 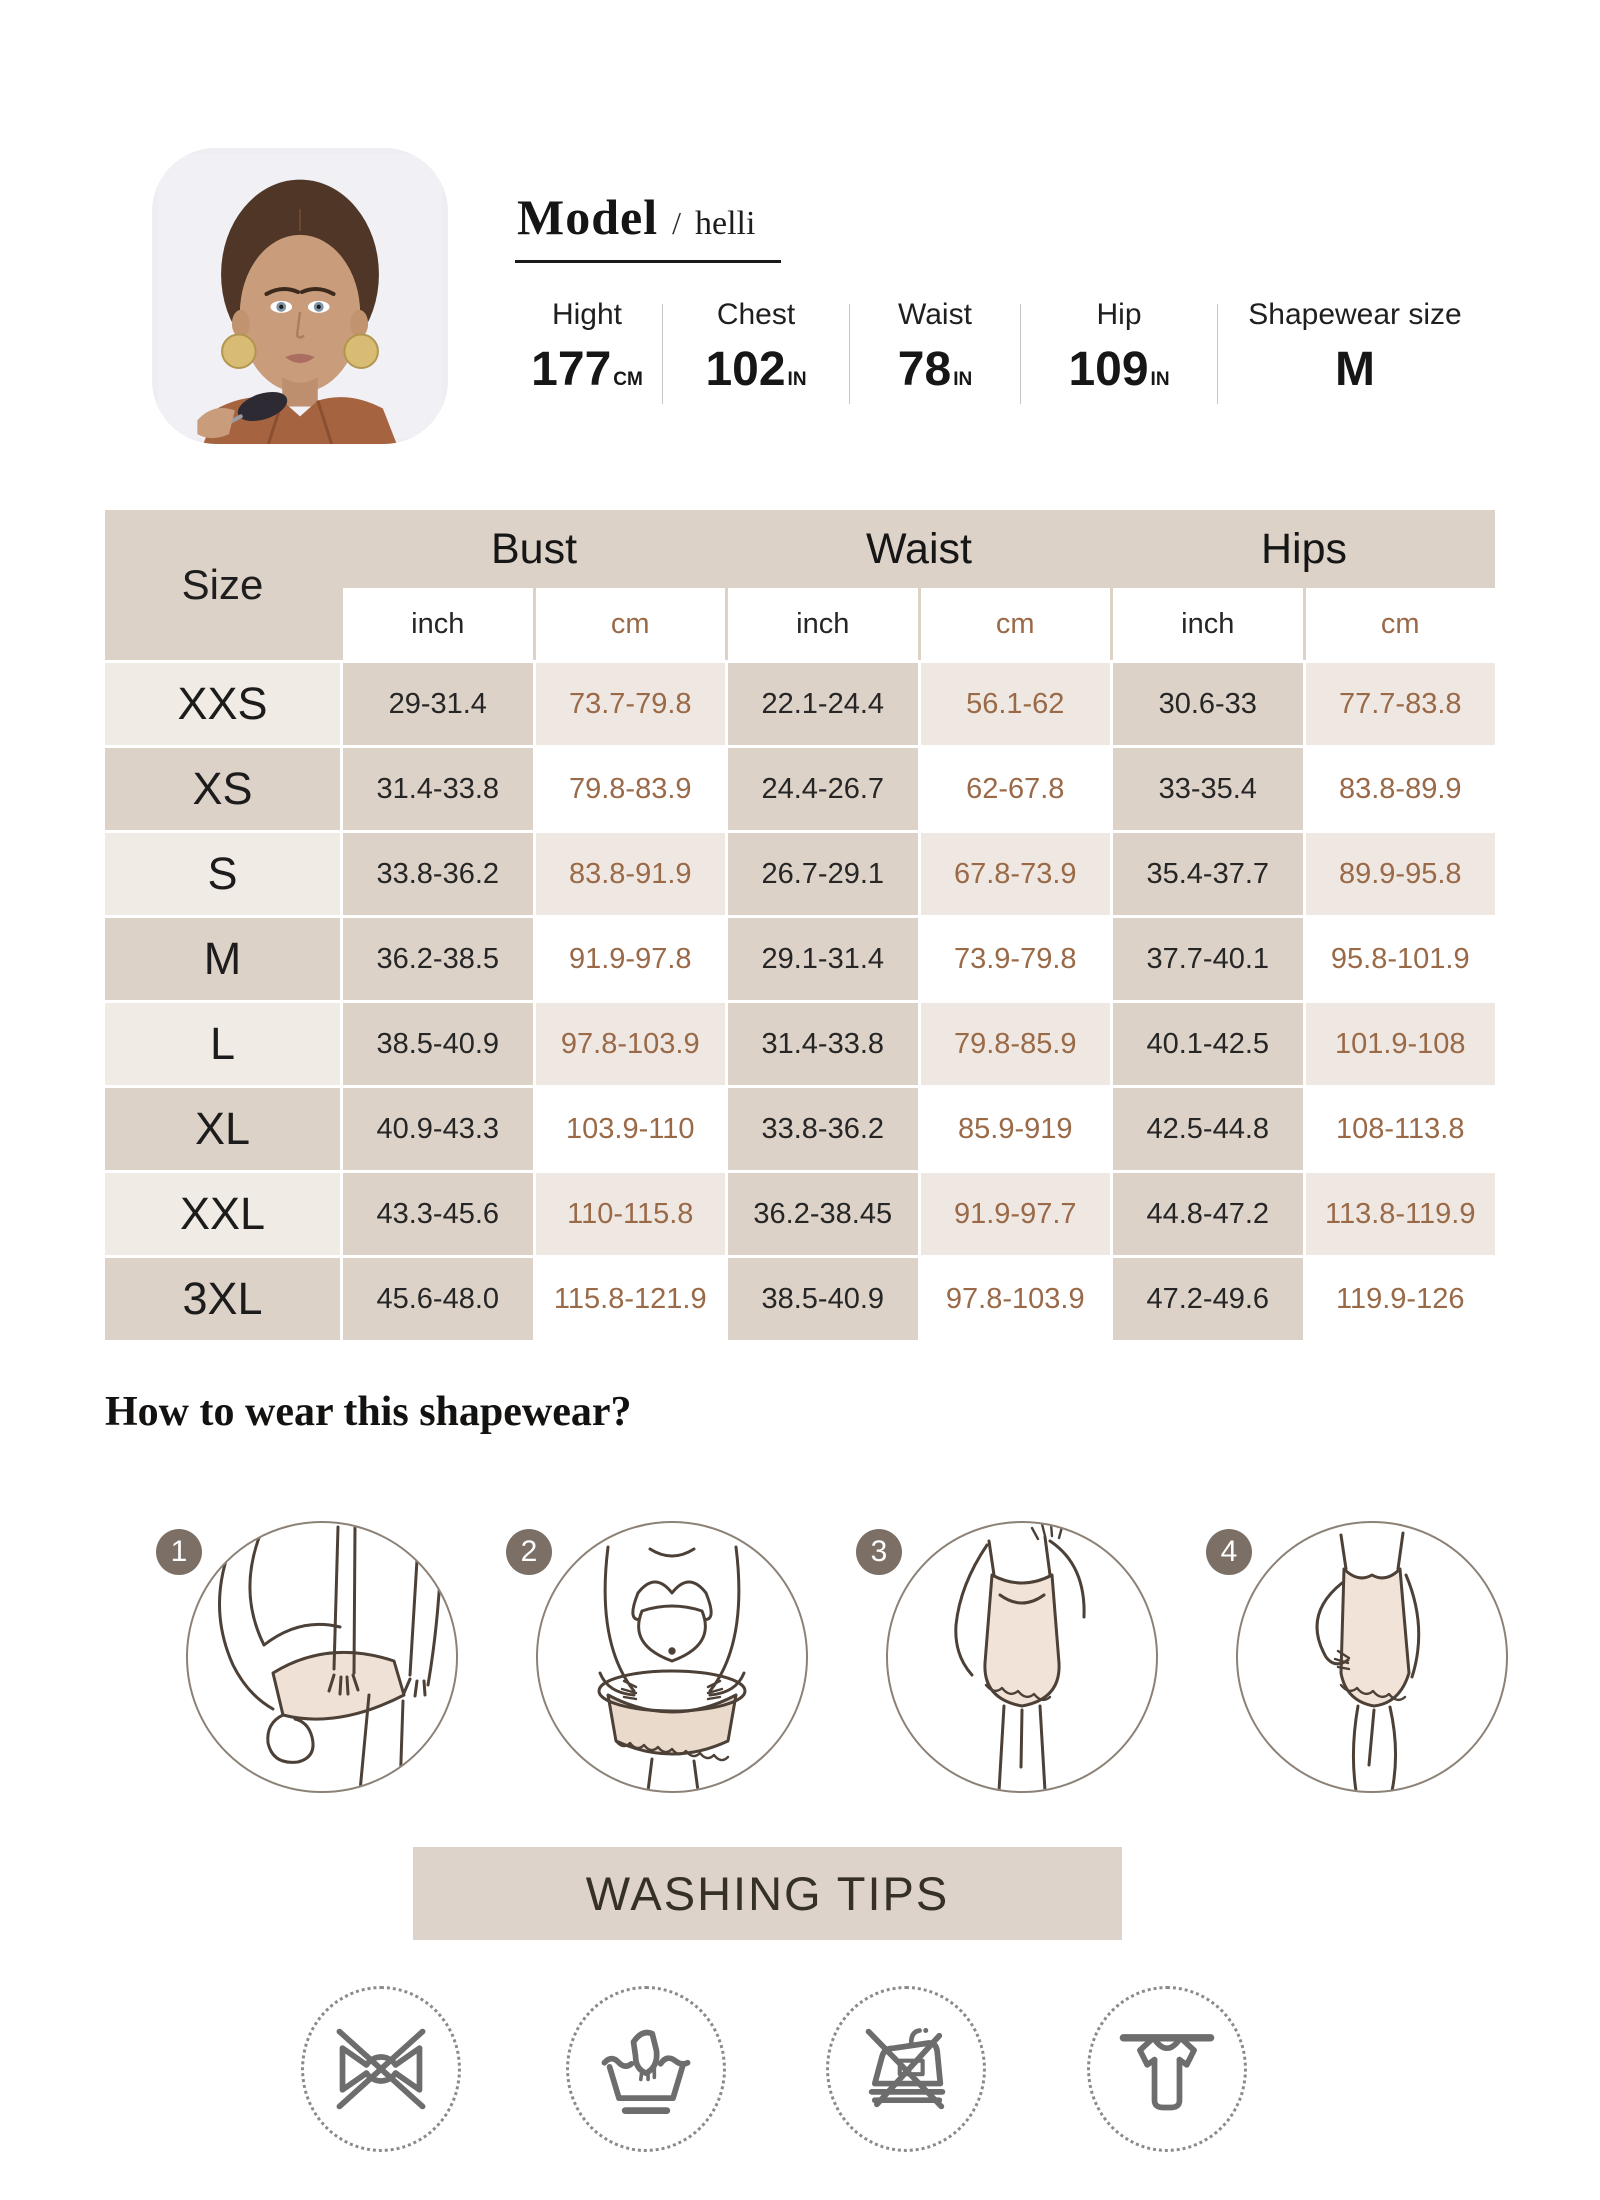 I want to click on hang-dry-icon, so click(x=1167, y=2069).